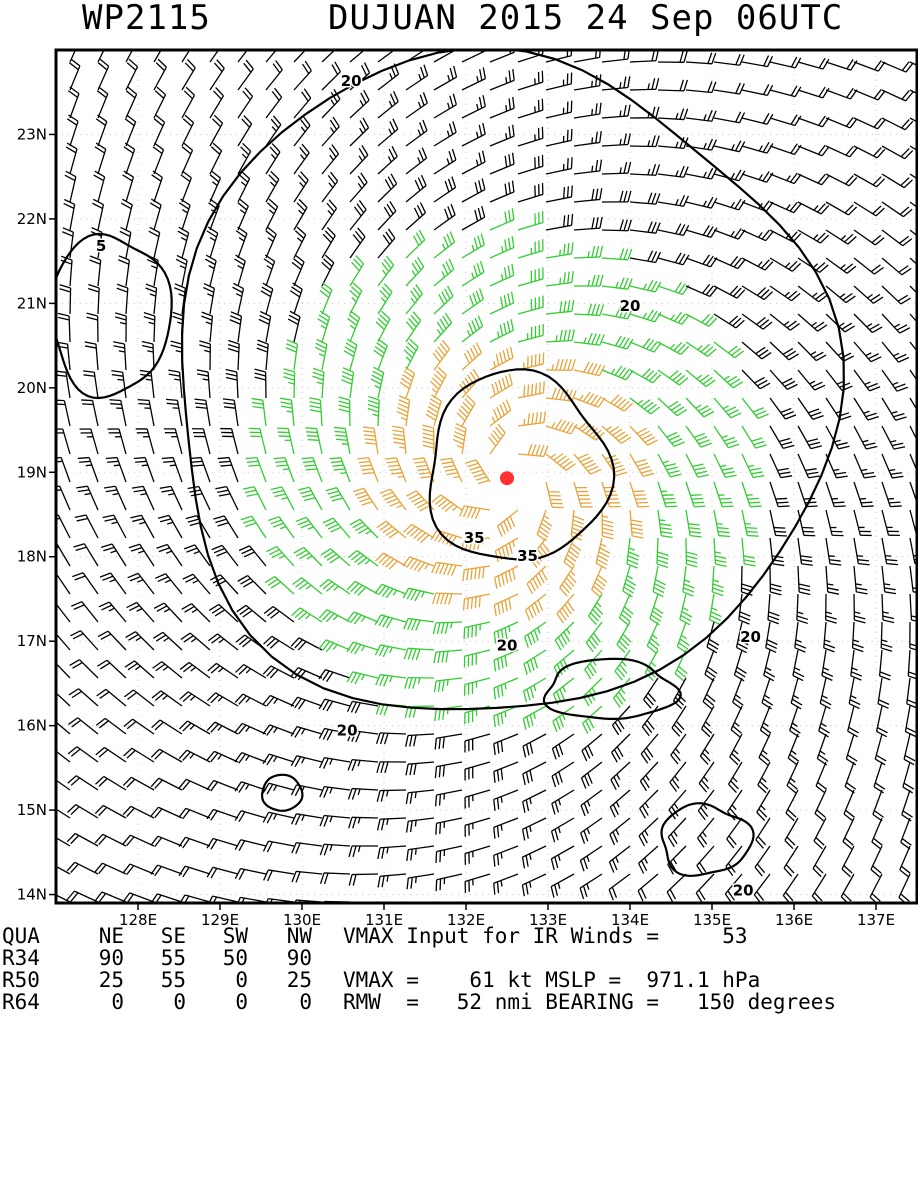 Image resolution: width=918 pixels, height=1182 pixels. Describe the element at coordinates (218, 980) in the screenshot. I see `cell-sw: 0` at that location.